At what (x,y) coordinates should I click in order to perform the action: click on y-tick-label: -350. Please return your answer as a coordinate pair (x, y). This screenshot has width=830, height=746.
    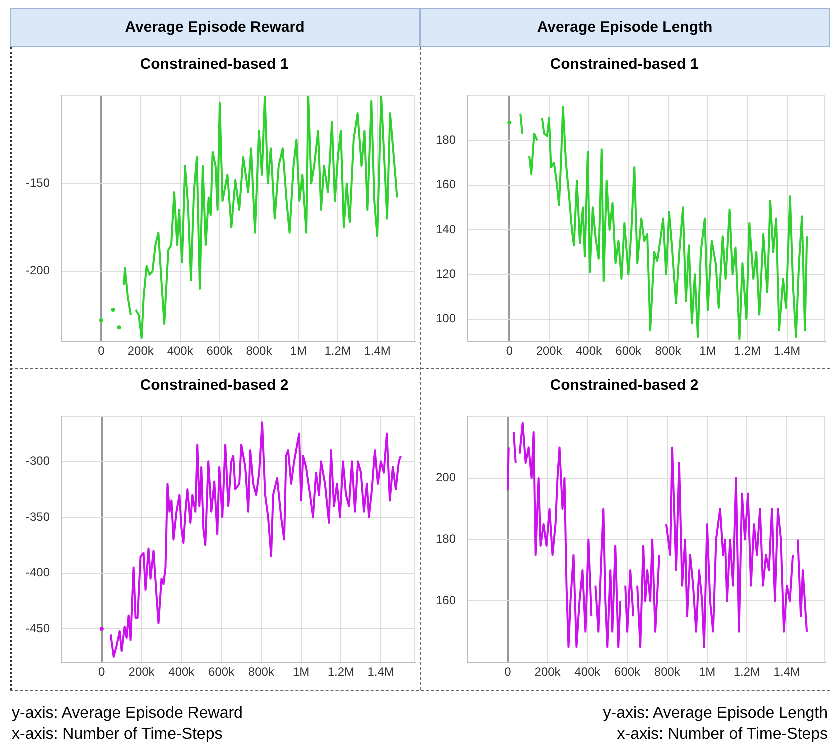
    Looking at the image, I should click on (38, 517).